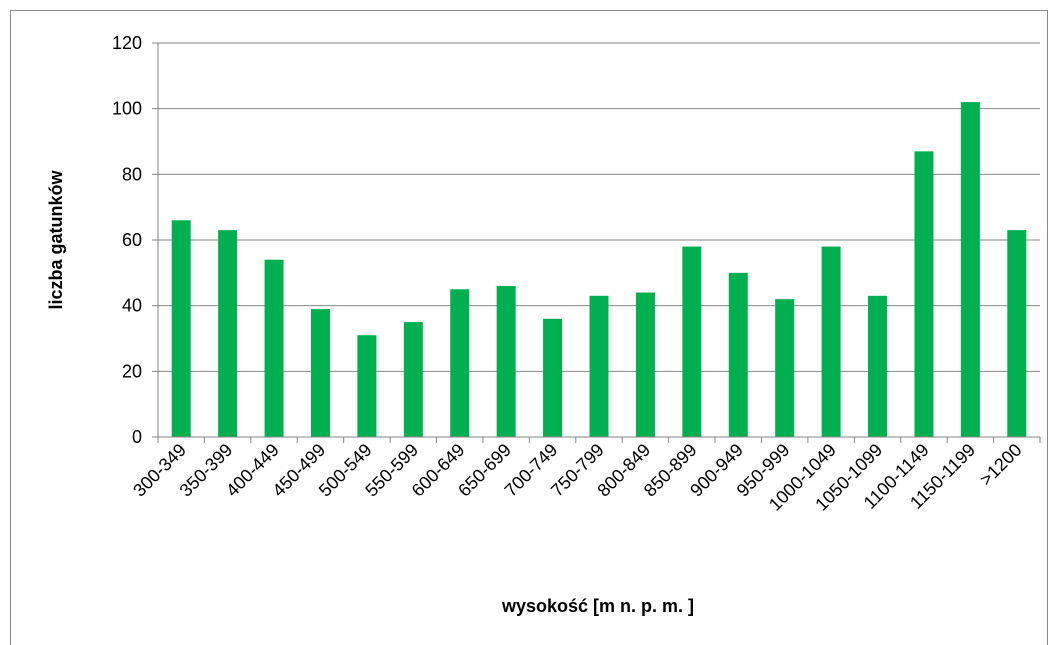 Image resolution: width=1056 pixels, height=645 pixels. What do you see at coordinates (597, 606) in the screenshot?
I see `x-axis-title: wysokość [m n. p. m. ]` at bounding box center [597, 606].